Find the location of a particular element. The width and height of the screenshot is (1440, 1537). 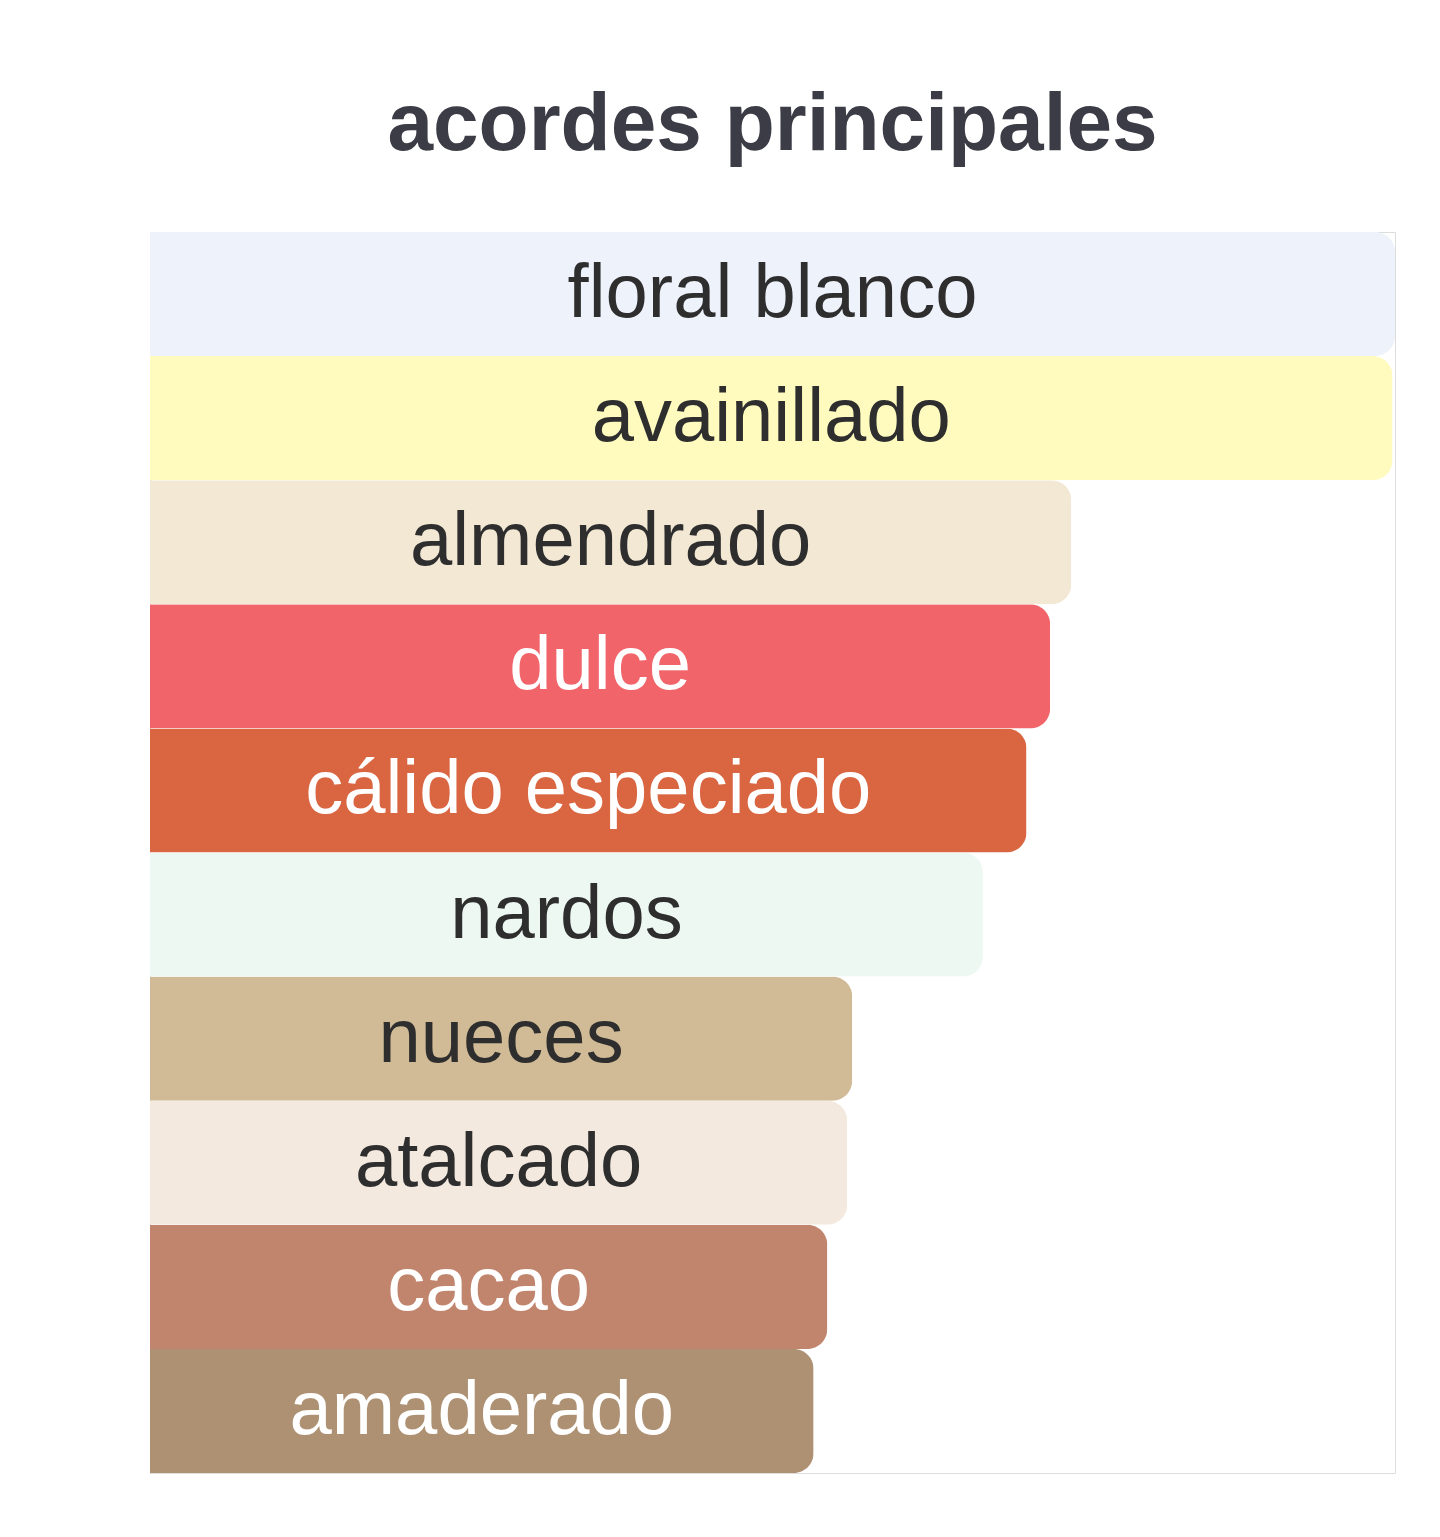

y-tick-label: cacao is located at coordinates (489, 1283).